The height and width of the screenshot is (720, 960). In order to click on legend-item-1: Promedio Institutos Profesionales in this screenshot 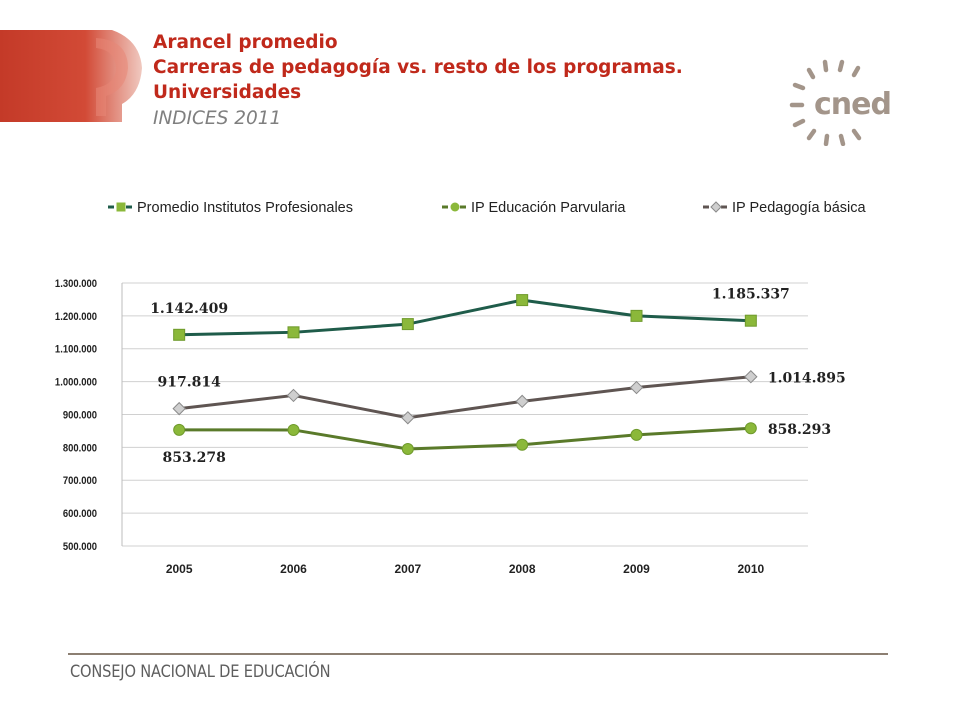, I will do `click(230, 208)`.